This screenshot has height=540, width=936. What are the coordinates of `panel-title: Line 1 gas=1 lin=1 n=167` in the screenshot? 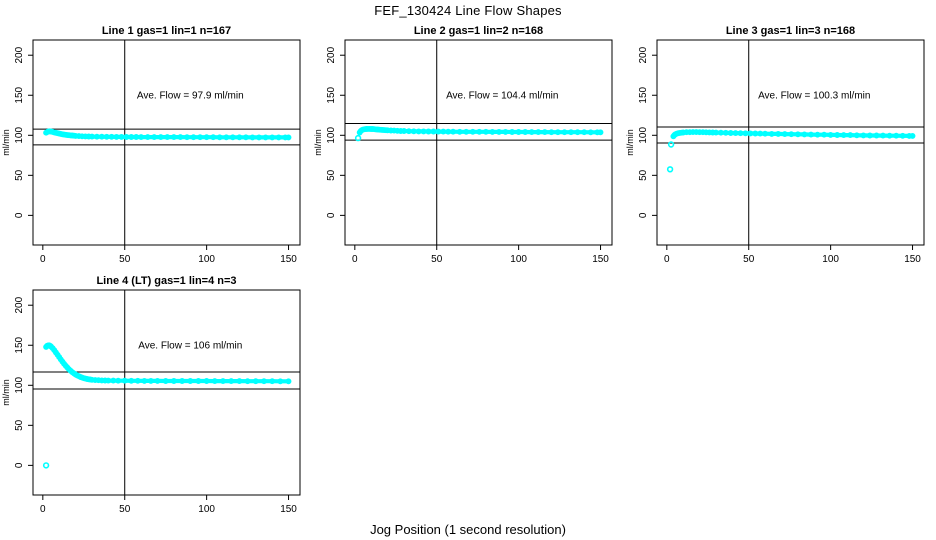 It's located at (166, 31).